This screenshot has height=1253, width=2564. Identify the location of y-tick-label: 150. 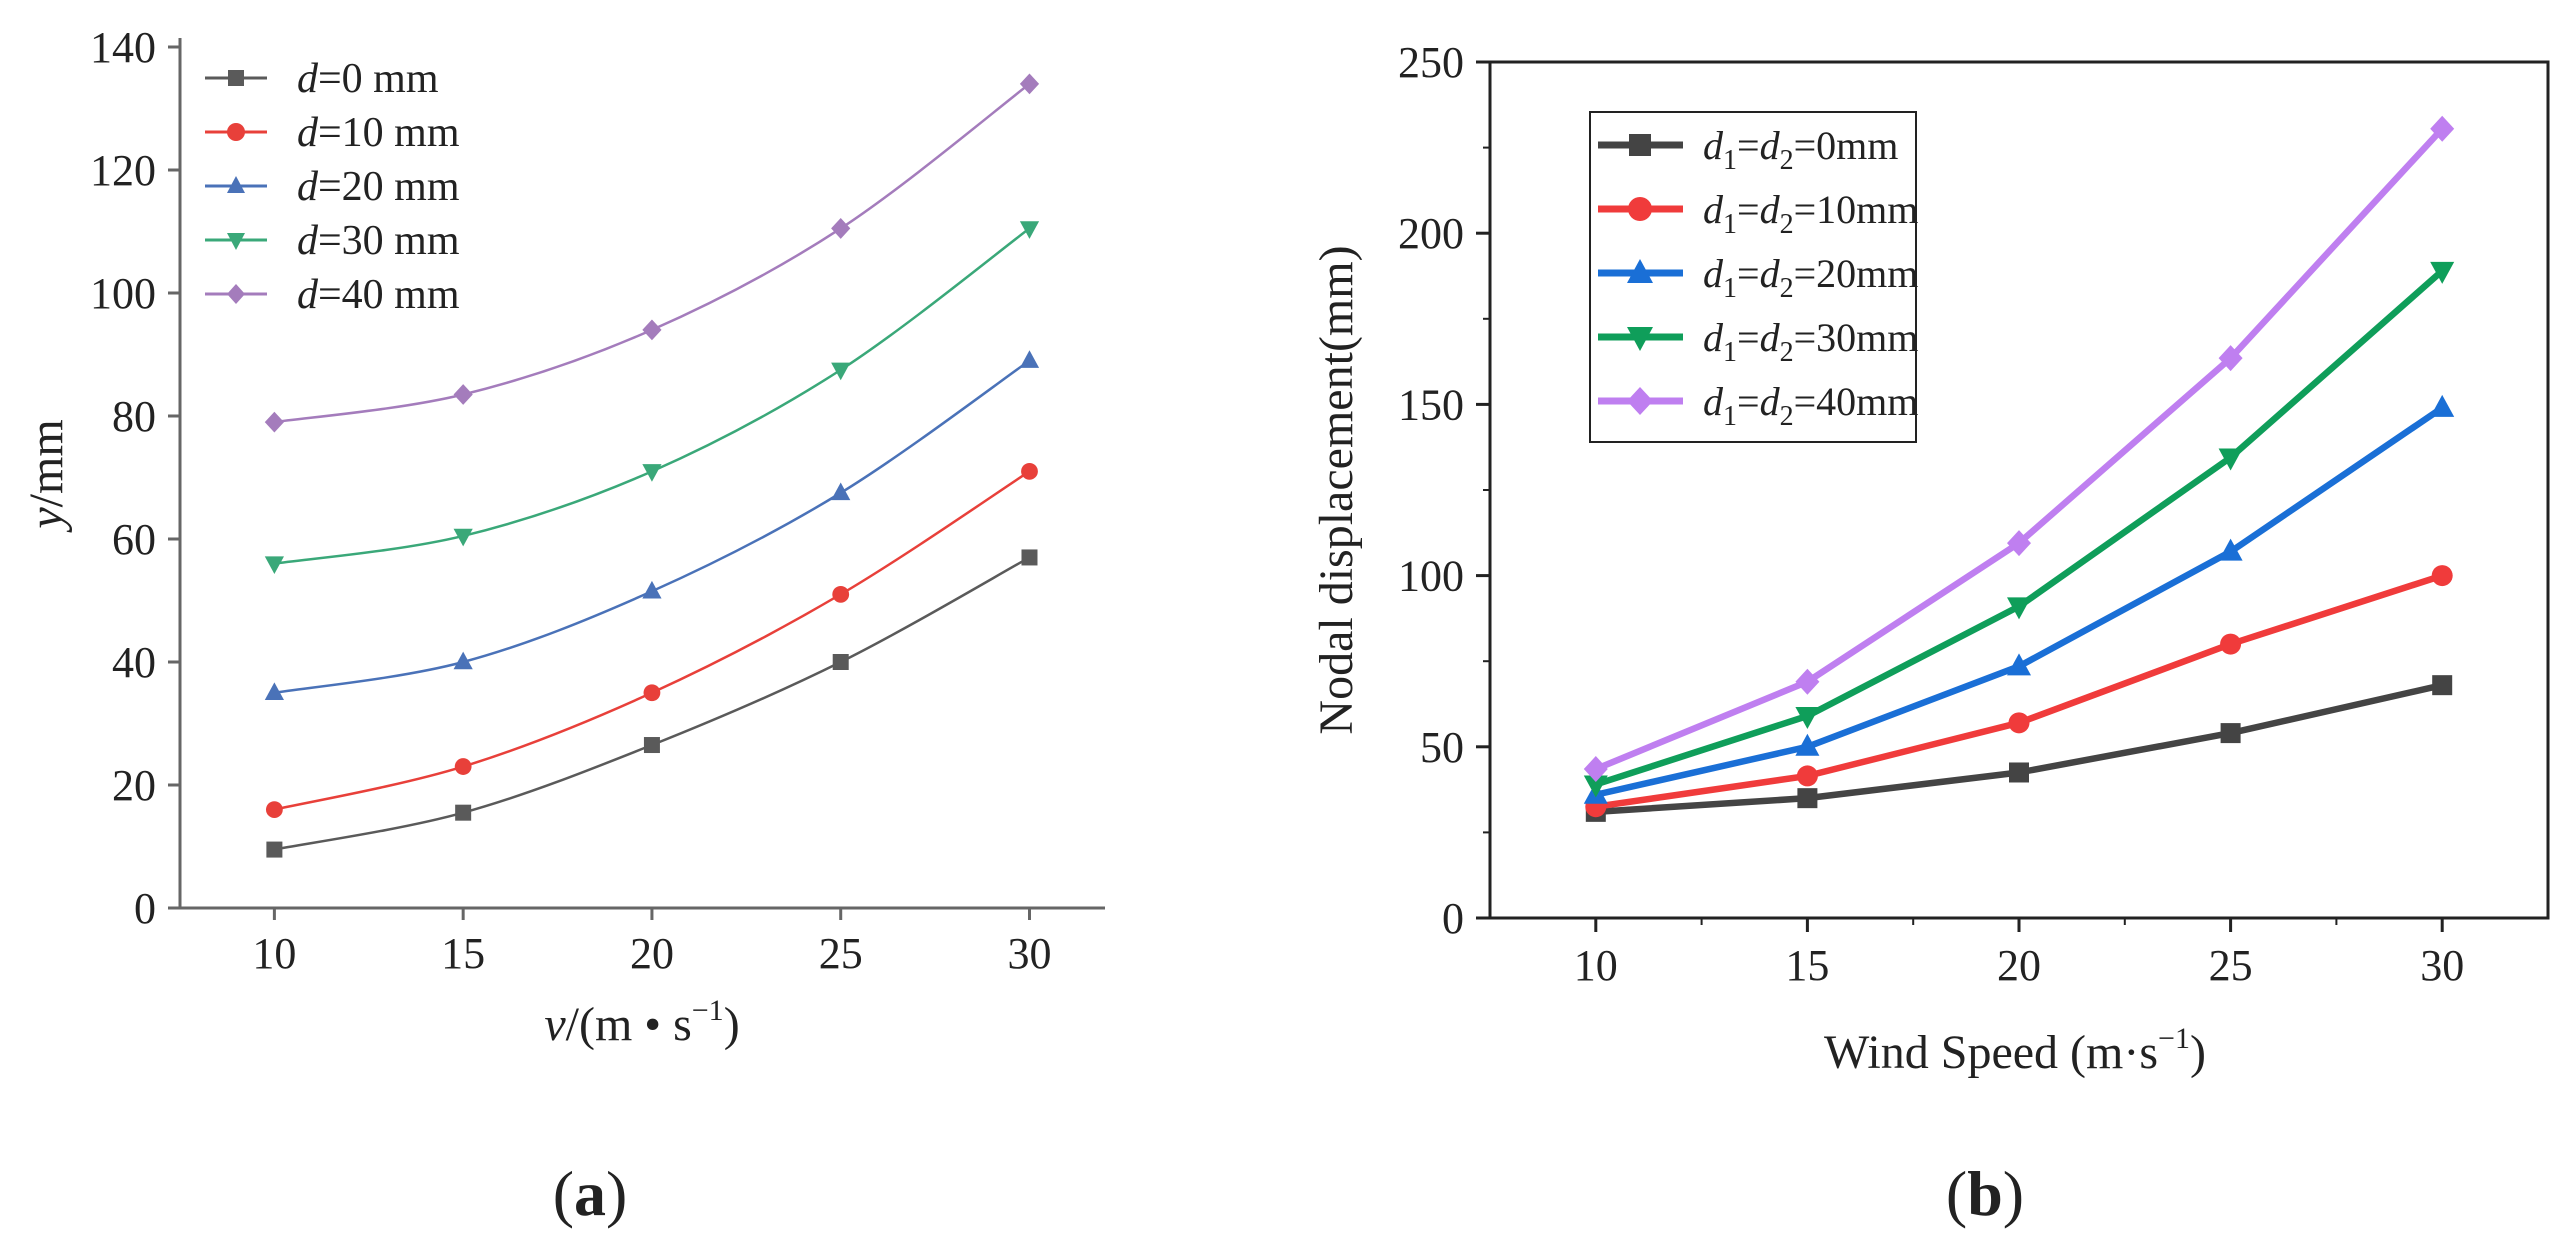
(1431, 404).